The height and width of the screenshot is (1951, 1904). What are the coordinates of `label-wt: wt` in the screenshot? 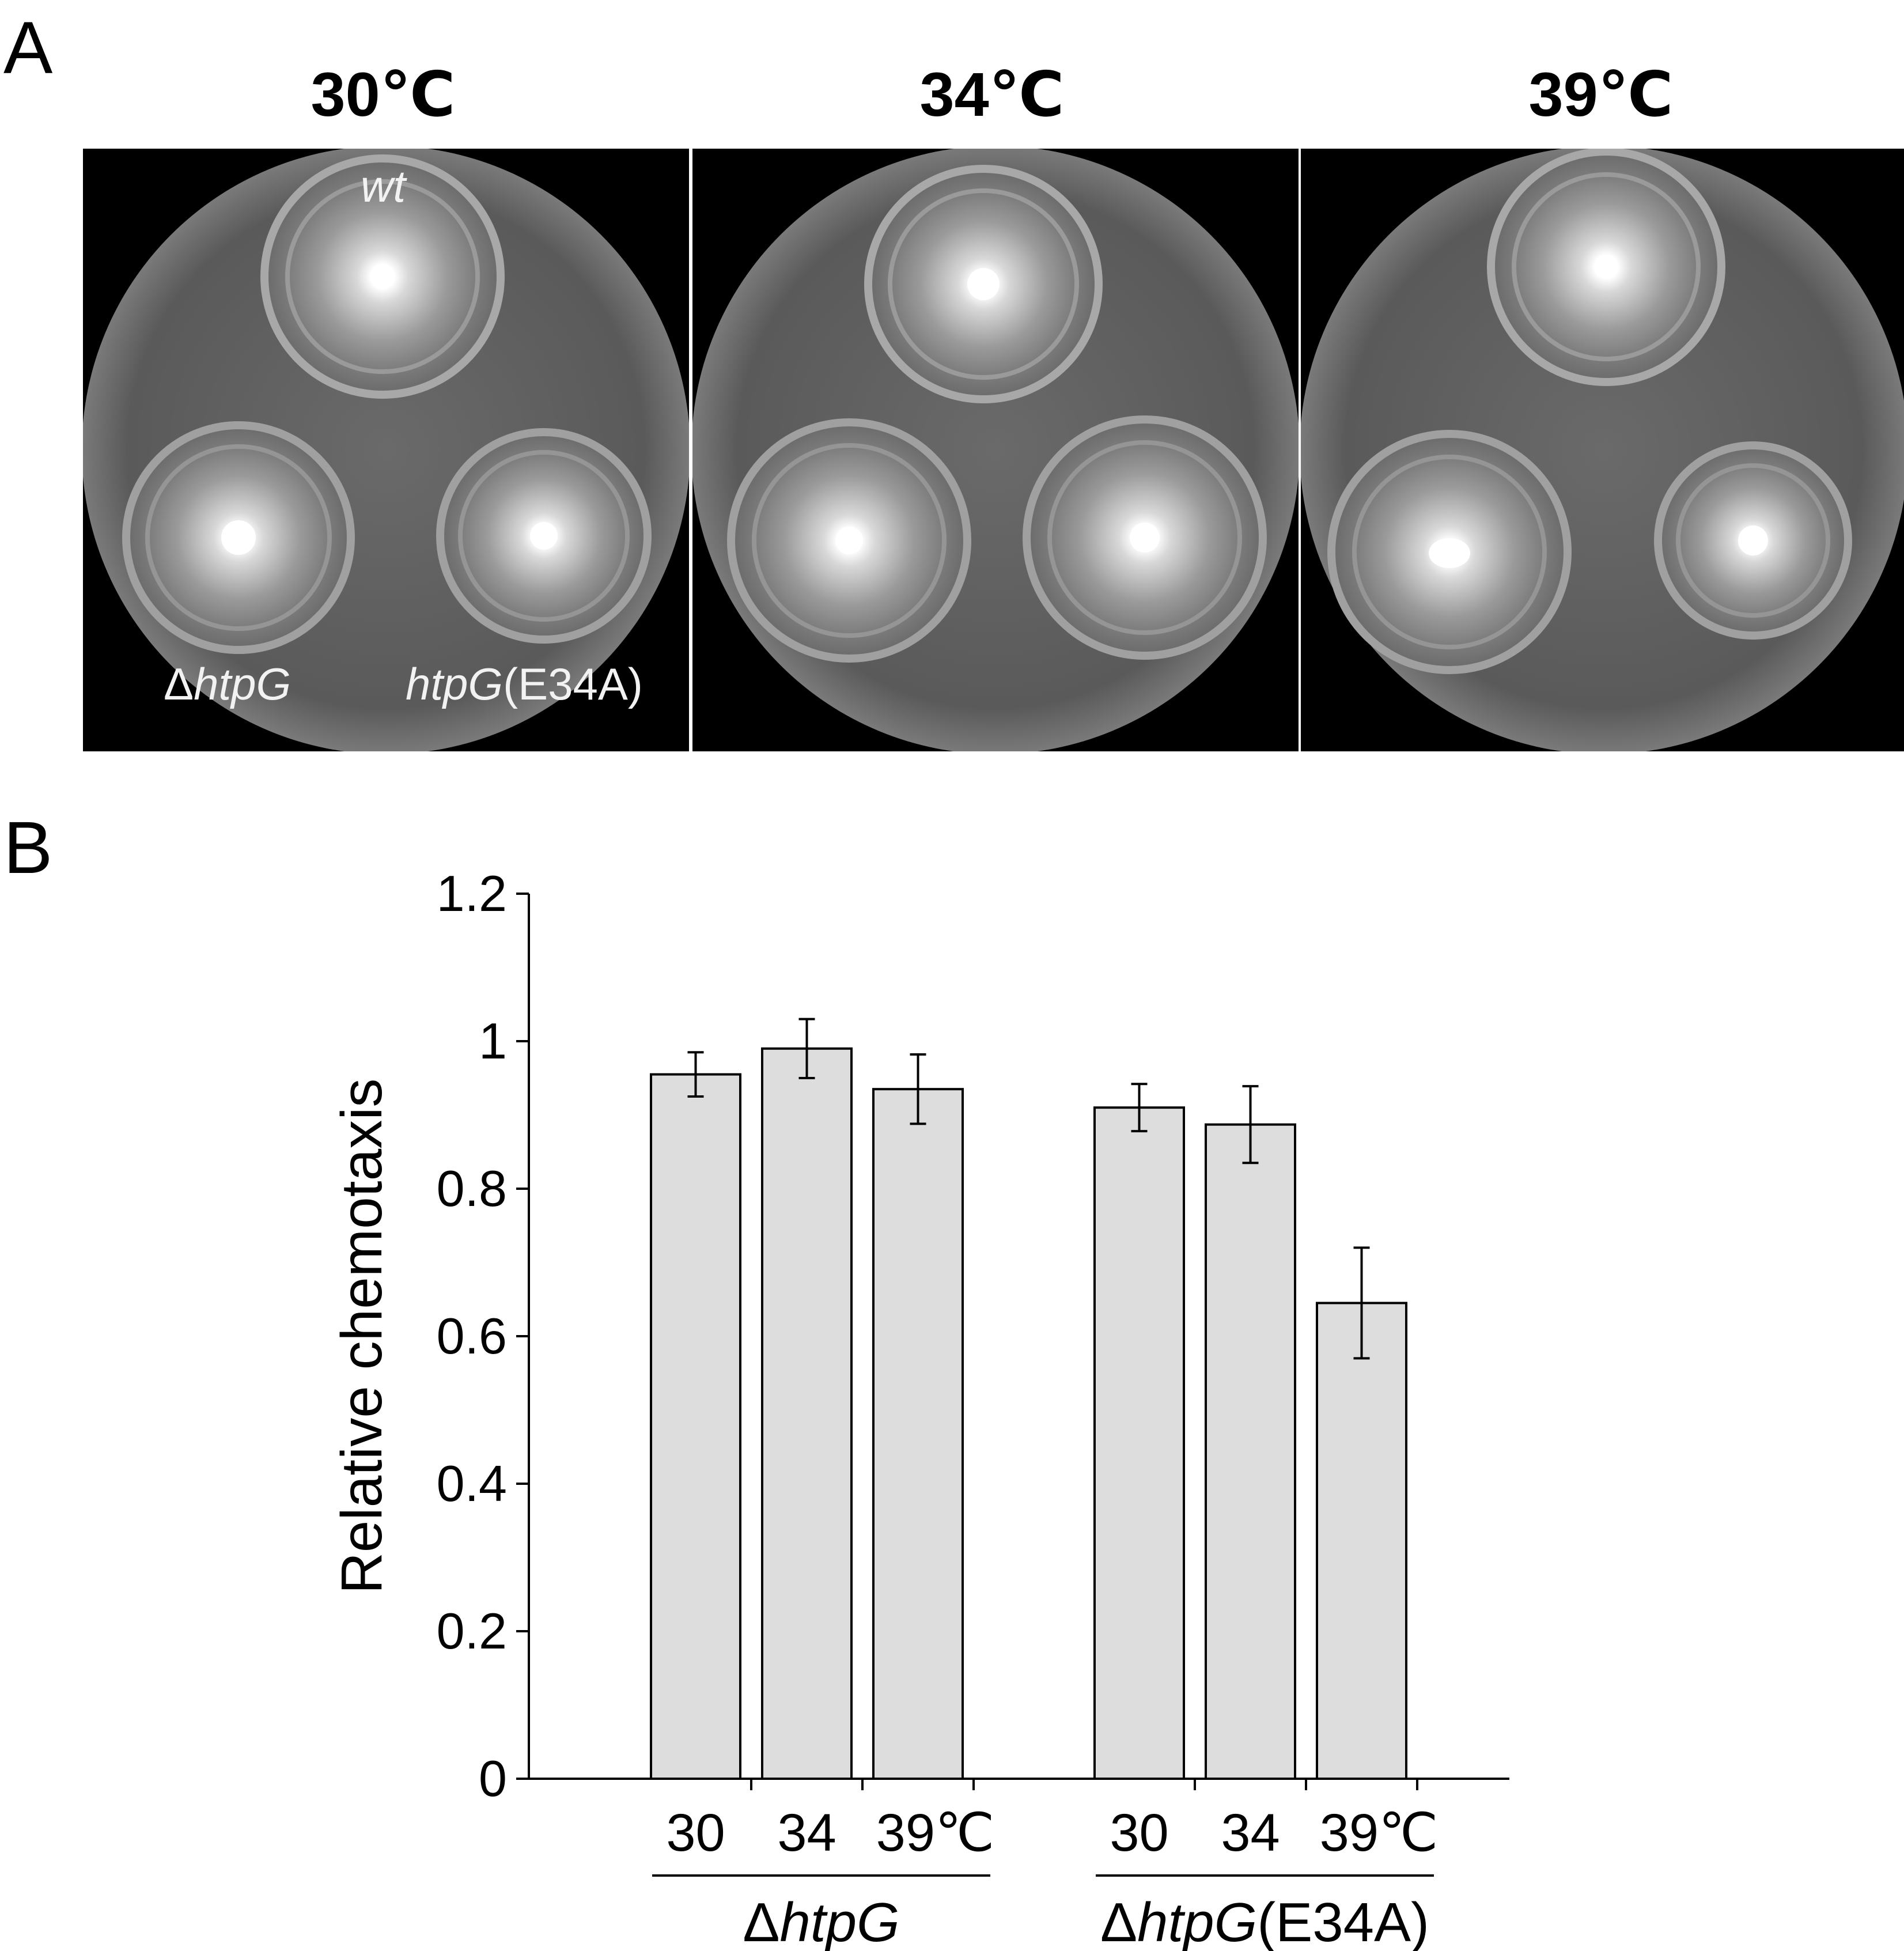 It's located at (383, 186).